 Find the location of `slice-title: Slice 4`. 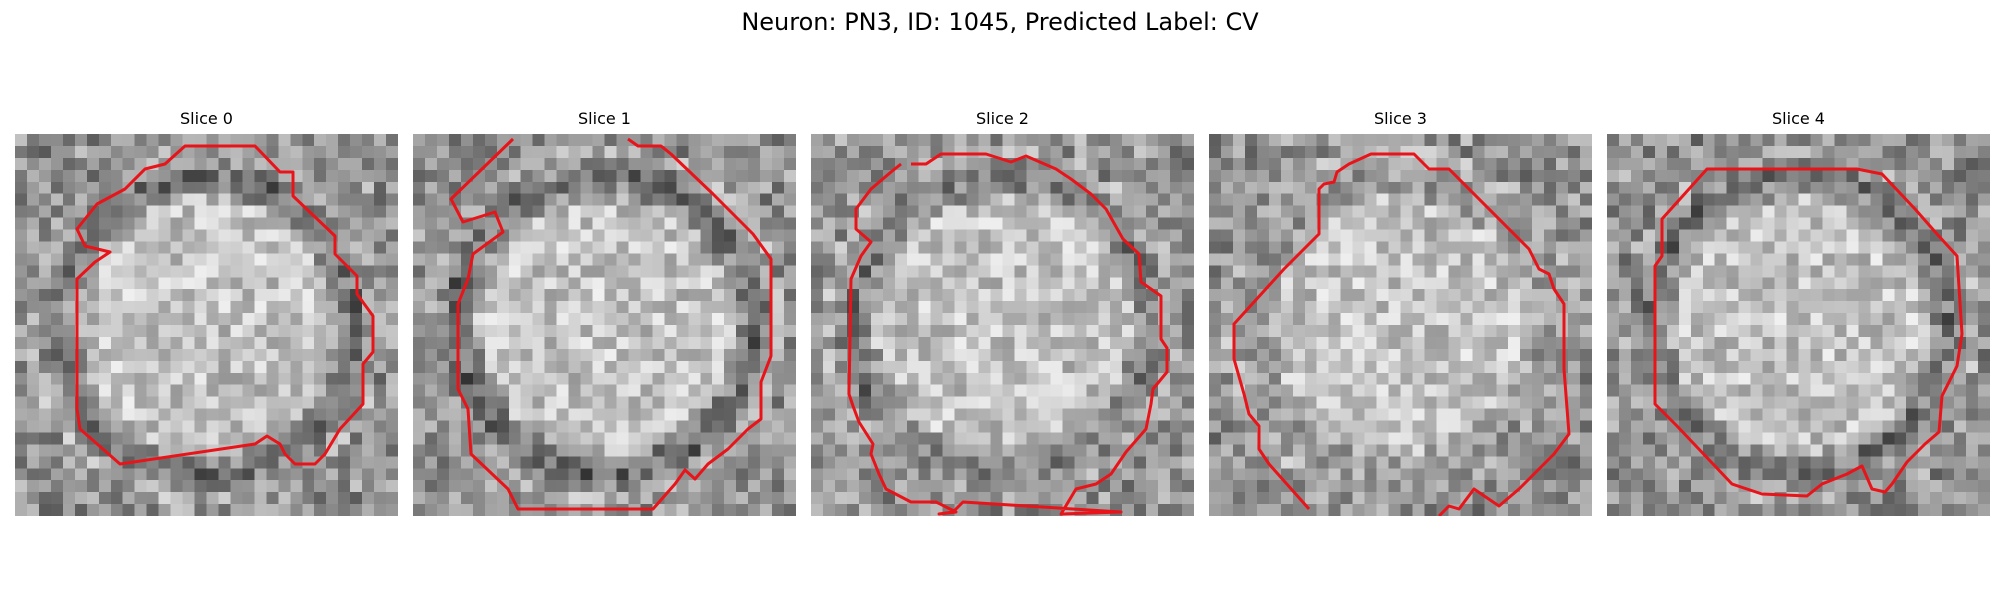

slice-title: Slice 4 is located at coordinates (1798, 118).